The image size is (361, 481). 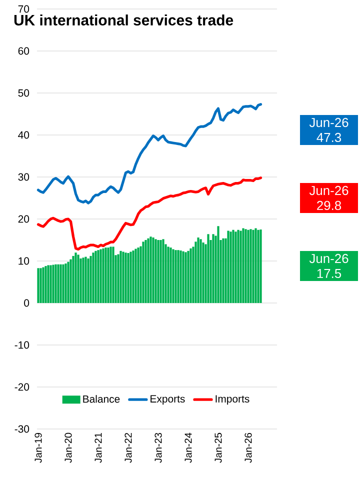 I want to click on x-tick-label: Jan-23, so click(x=158, y=447).